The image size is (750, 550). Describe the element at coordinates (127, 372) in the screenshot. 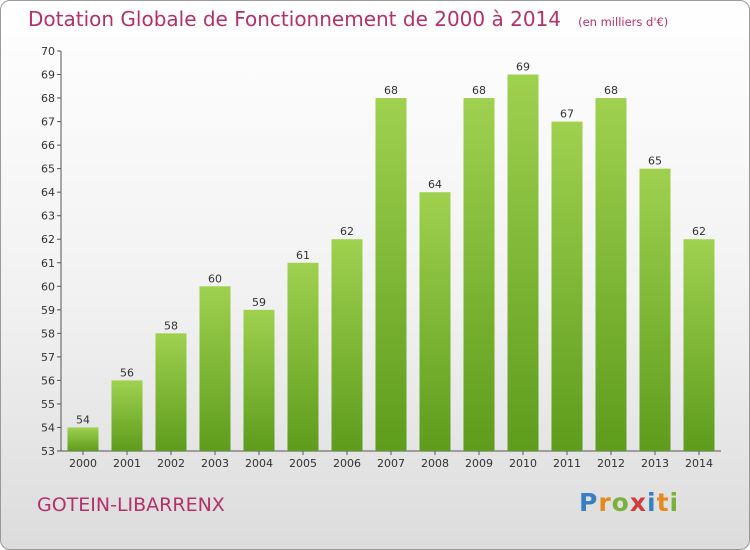

I see `bar-value-label: 56` at that location.